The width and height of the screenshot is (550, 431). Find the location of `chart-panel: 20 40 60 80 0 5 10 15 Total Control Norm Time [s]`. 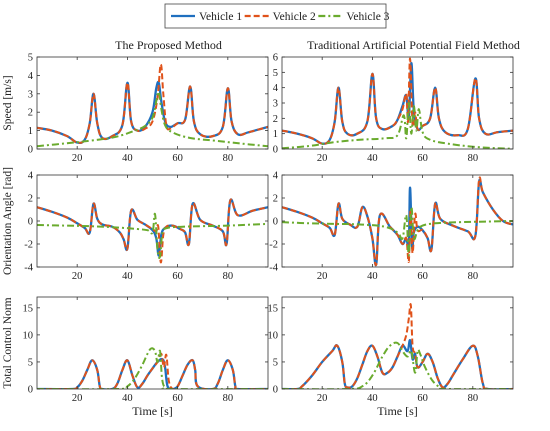

chart-panel: 20 40 60 80 0 5 10 15 Total Control Norm Time [s] is located at coordinates (135, 357).